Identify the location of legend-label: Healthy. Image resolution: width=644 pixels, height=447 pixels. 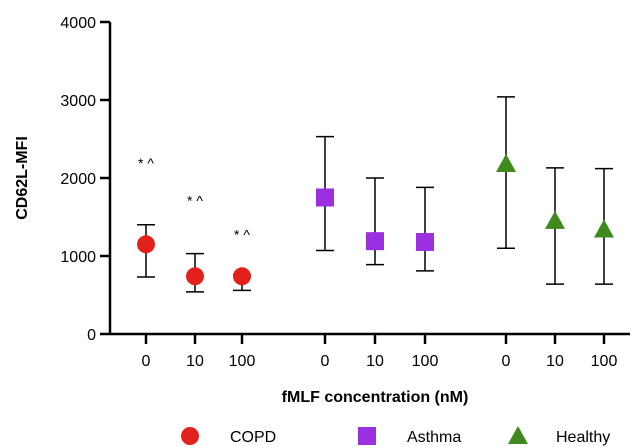
(583, 437).